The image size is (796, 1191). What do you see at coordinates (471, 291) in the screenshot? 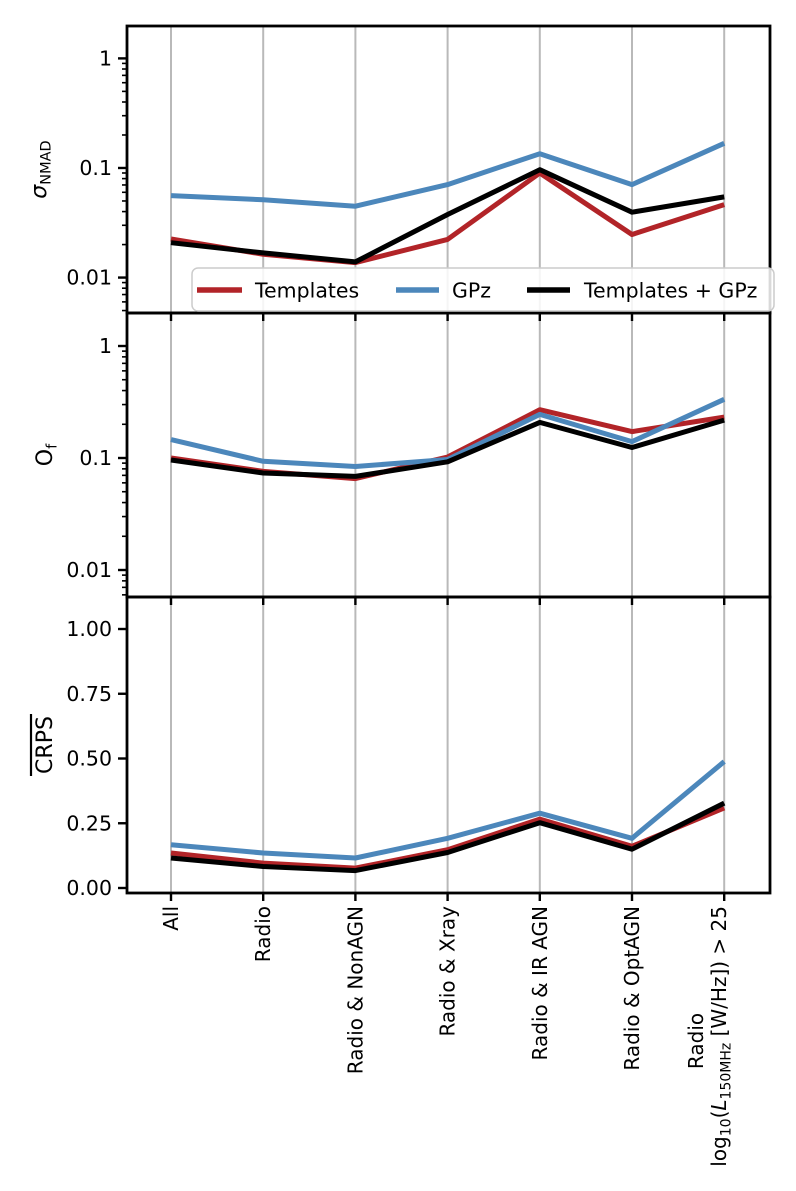
I see `legend-label-gpz: GPz` at bounding box center [471, 291].